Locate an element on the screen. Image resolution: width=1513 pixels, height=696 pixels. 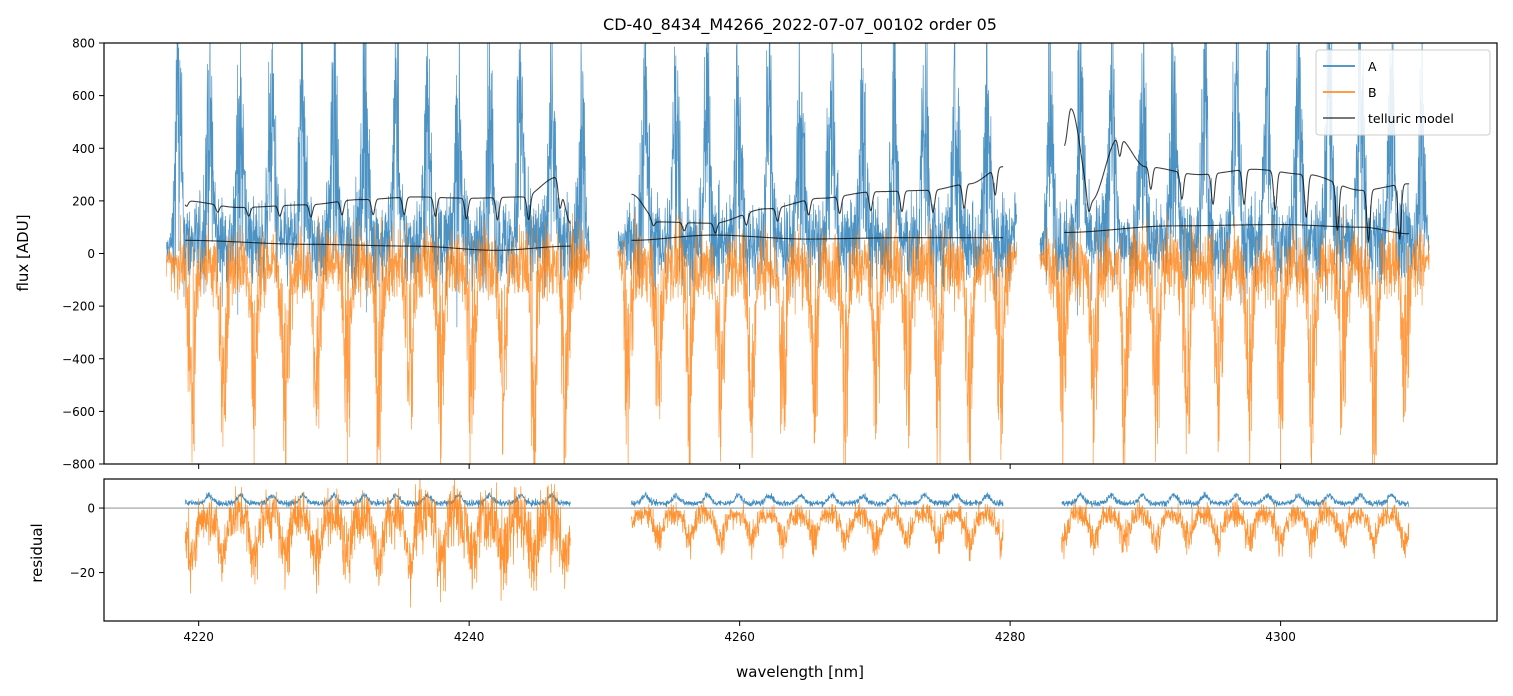
wavelength-xtick-label: 4260 is located at coordinates (739, 637).